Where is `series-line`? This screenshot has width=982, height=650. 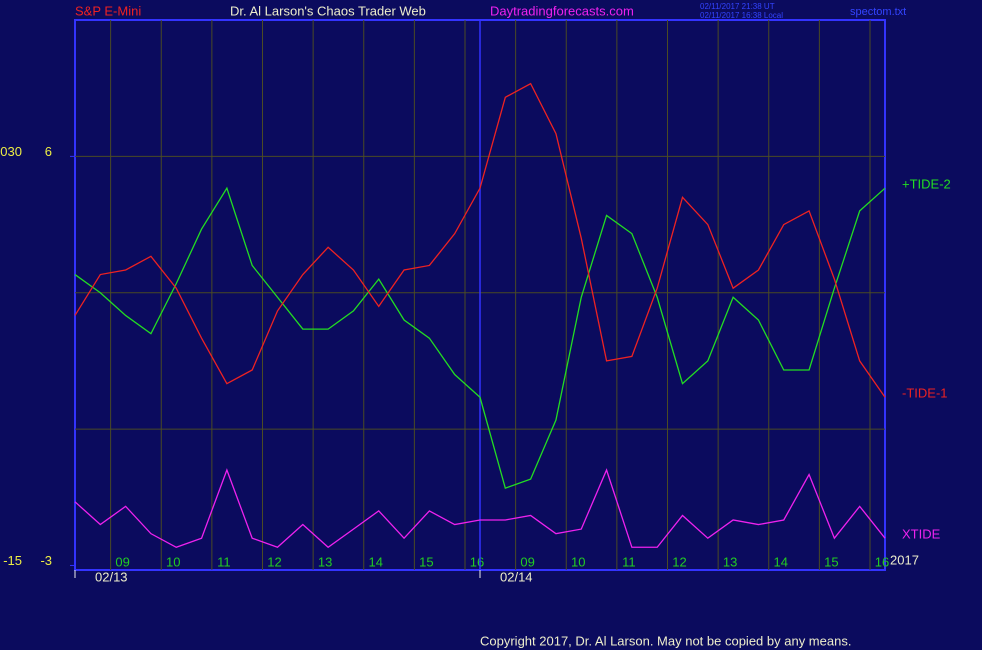 series-line is located at coordinates (480, 508).